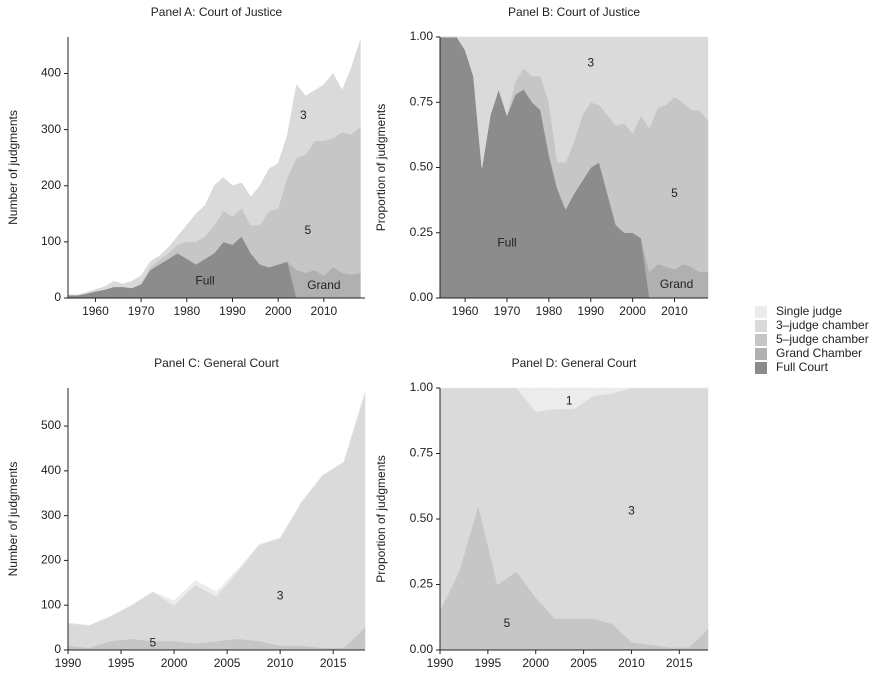 Image resolution: width=885 pixels, height=677 pixels. I want to click on legend-label: Grand Chamber, so click(819, 353).